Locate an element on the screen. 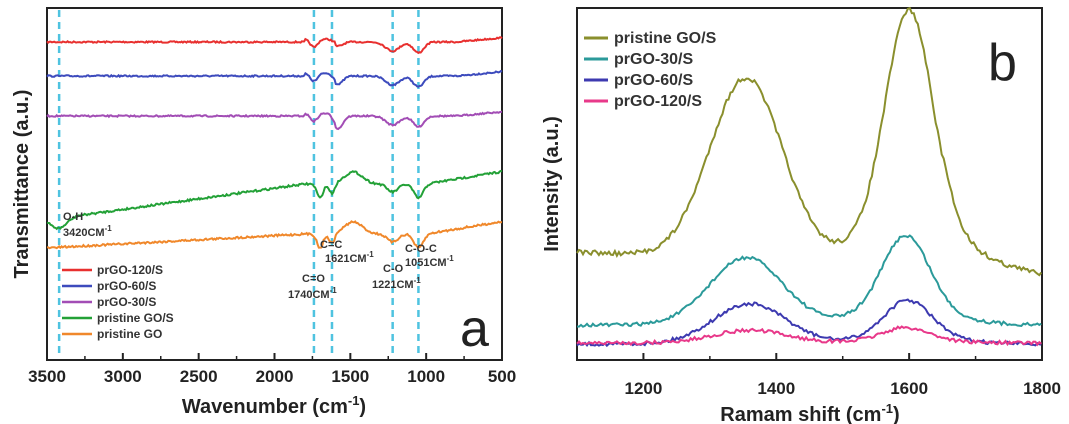  annotation-bond: C-O is located at coordinates (393, 269).